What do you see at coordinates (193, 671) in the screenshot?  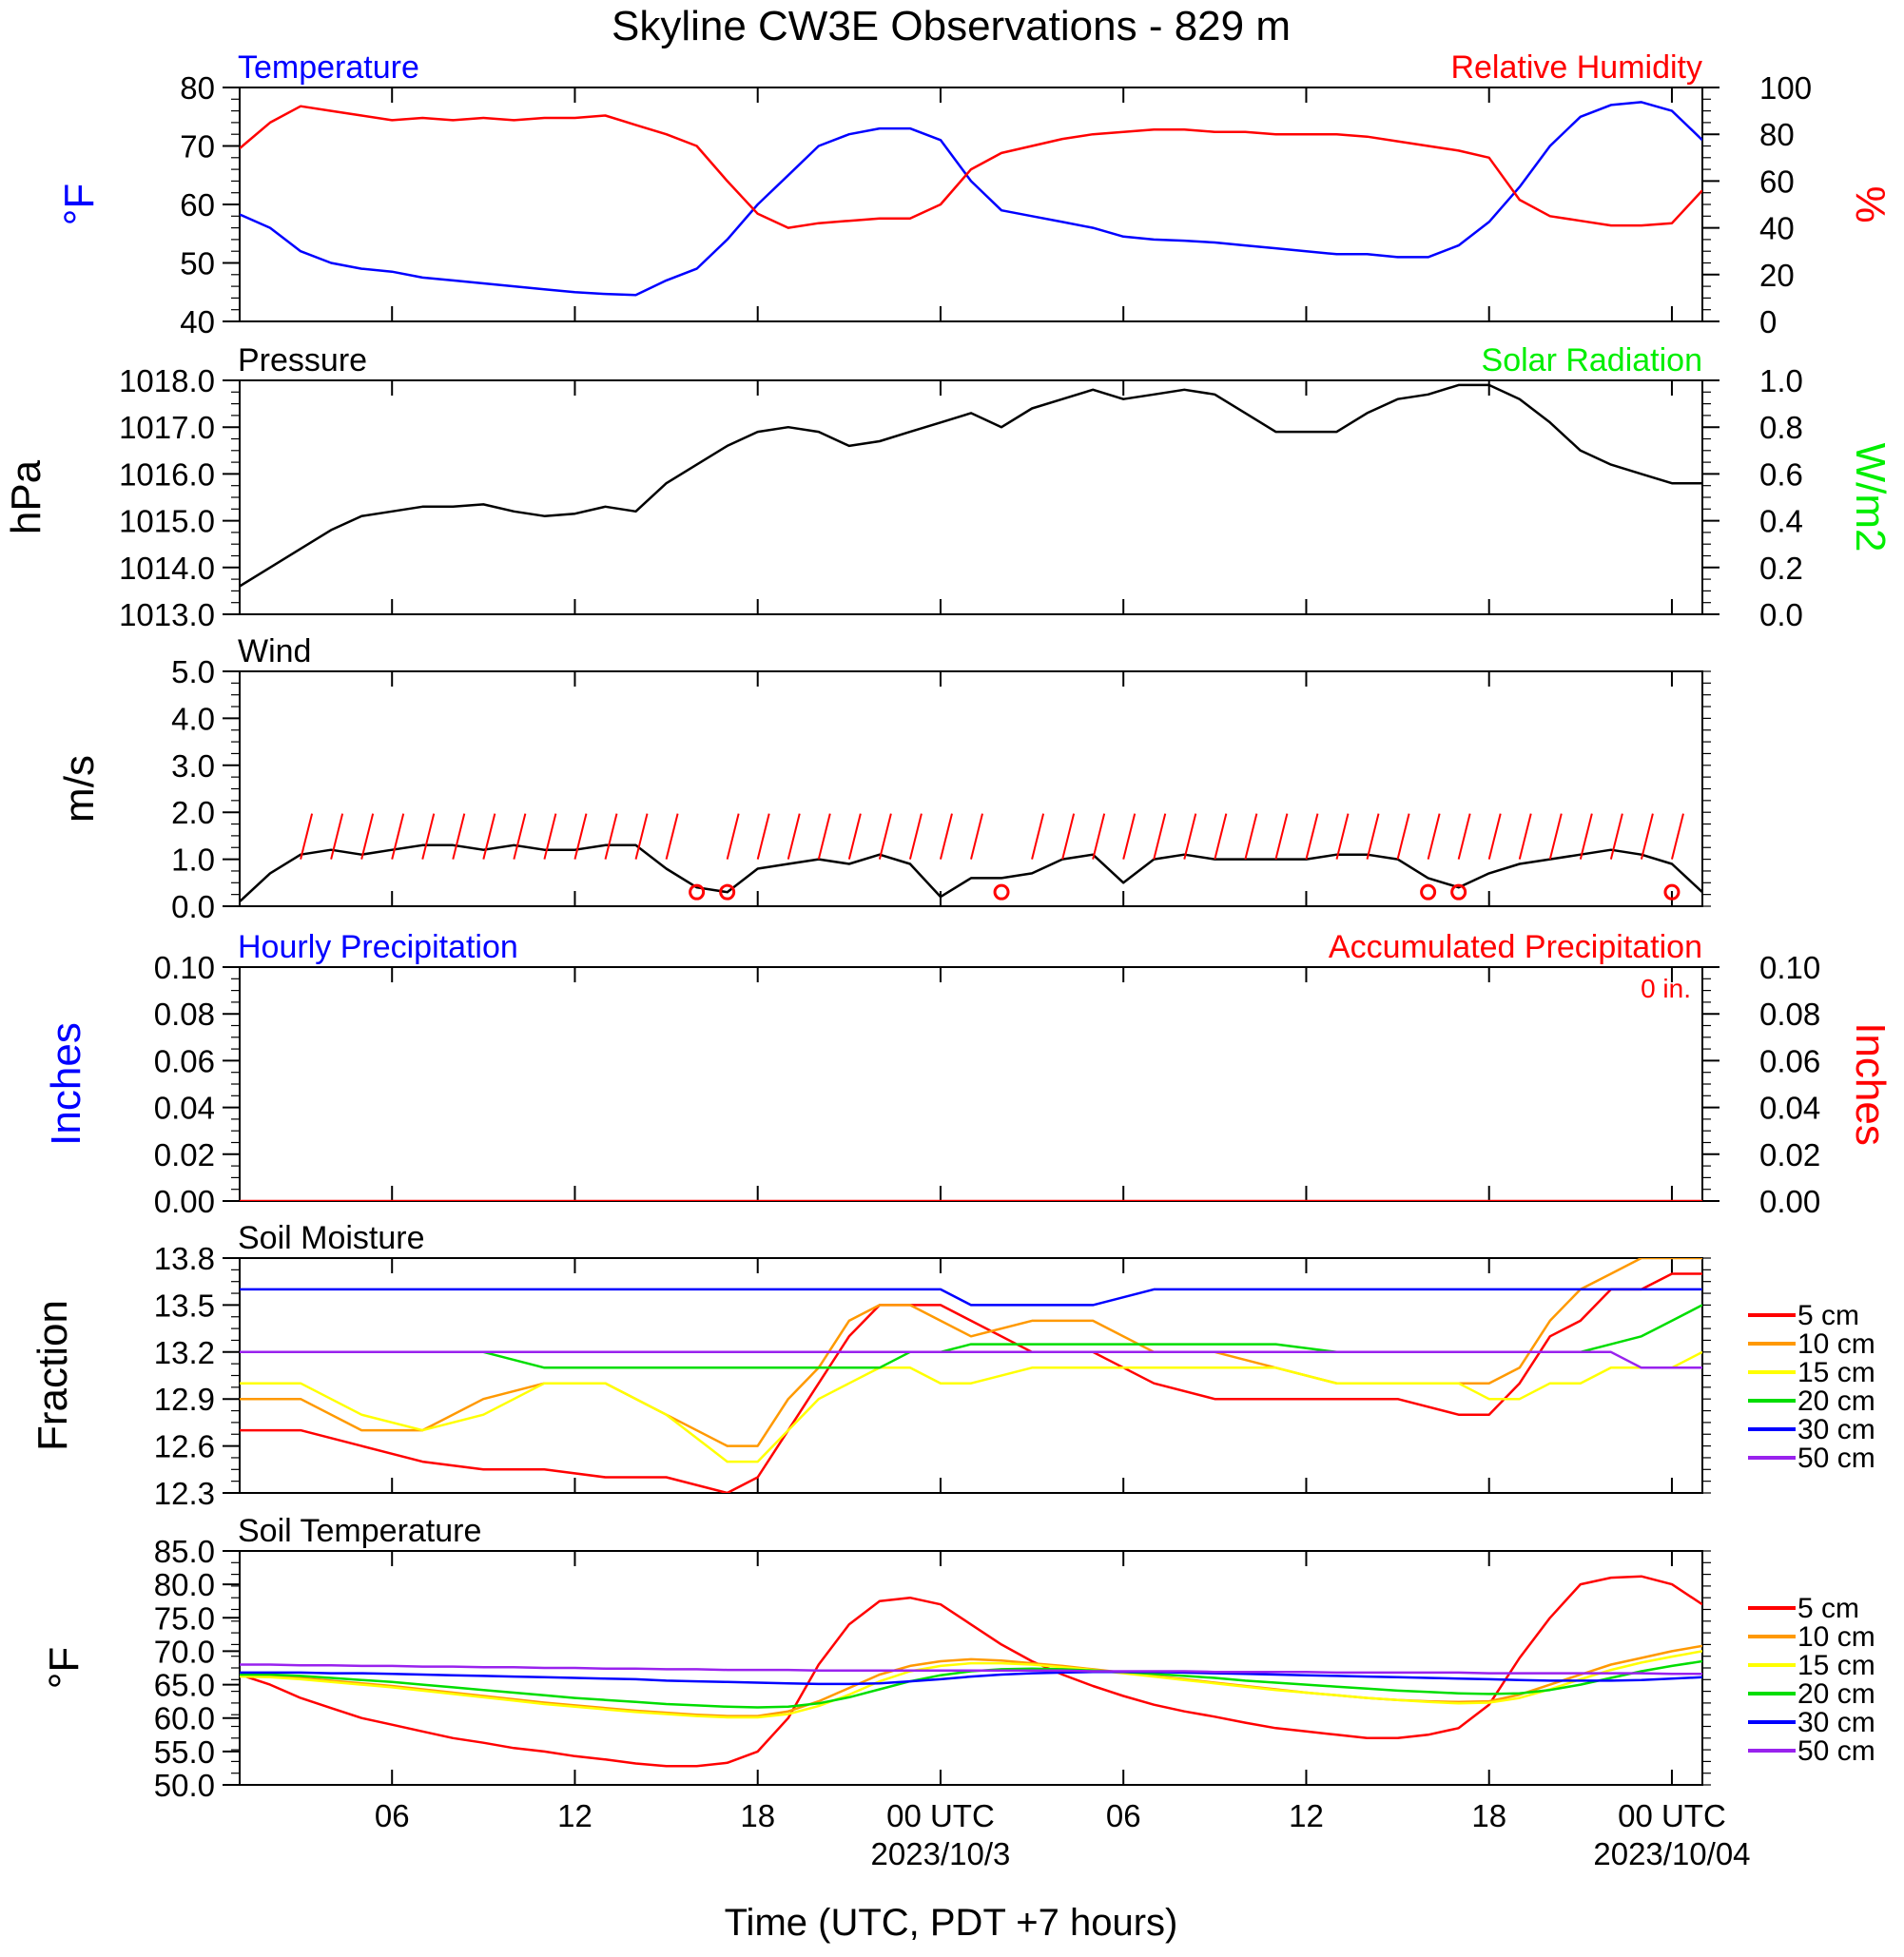 I see `y-tick-label: 5.0` at bounding box center [193, 671].